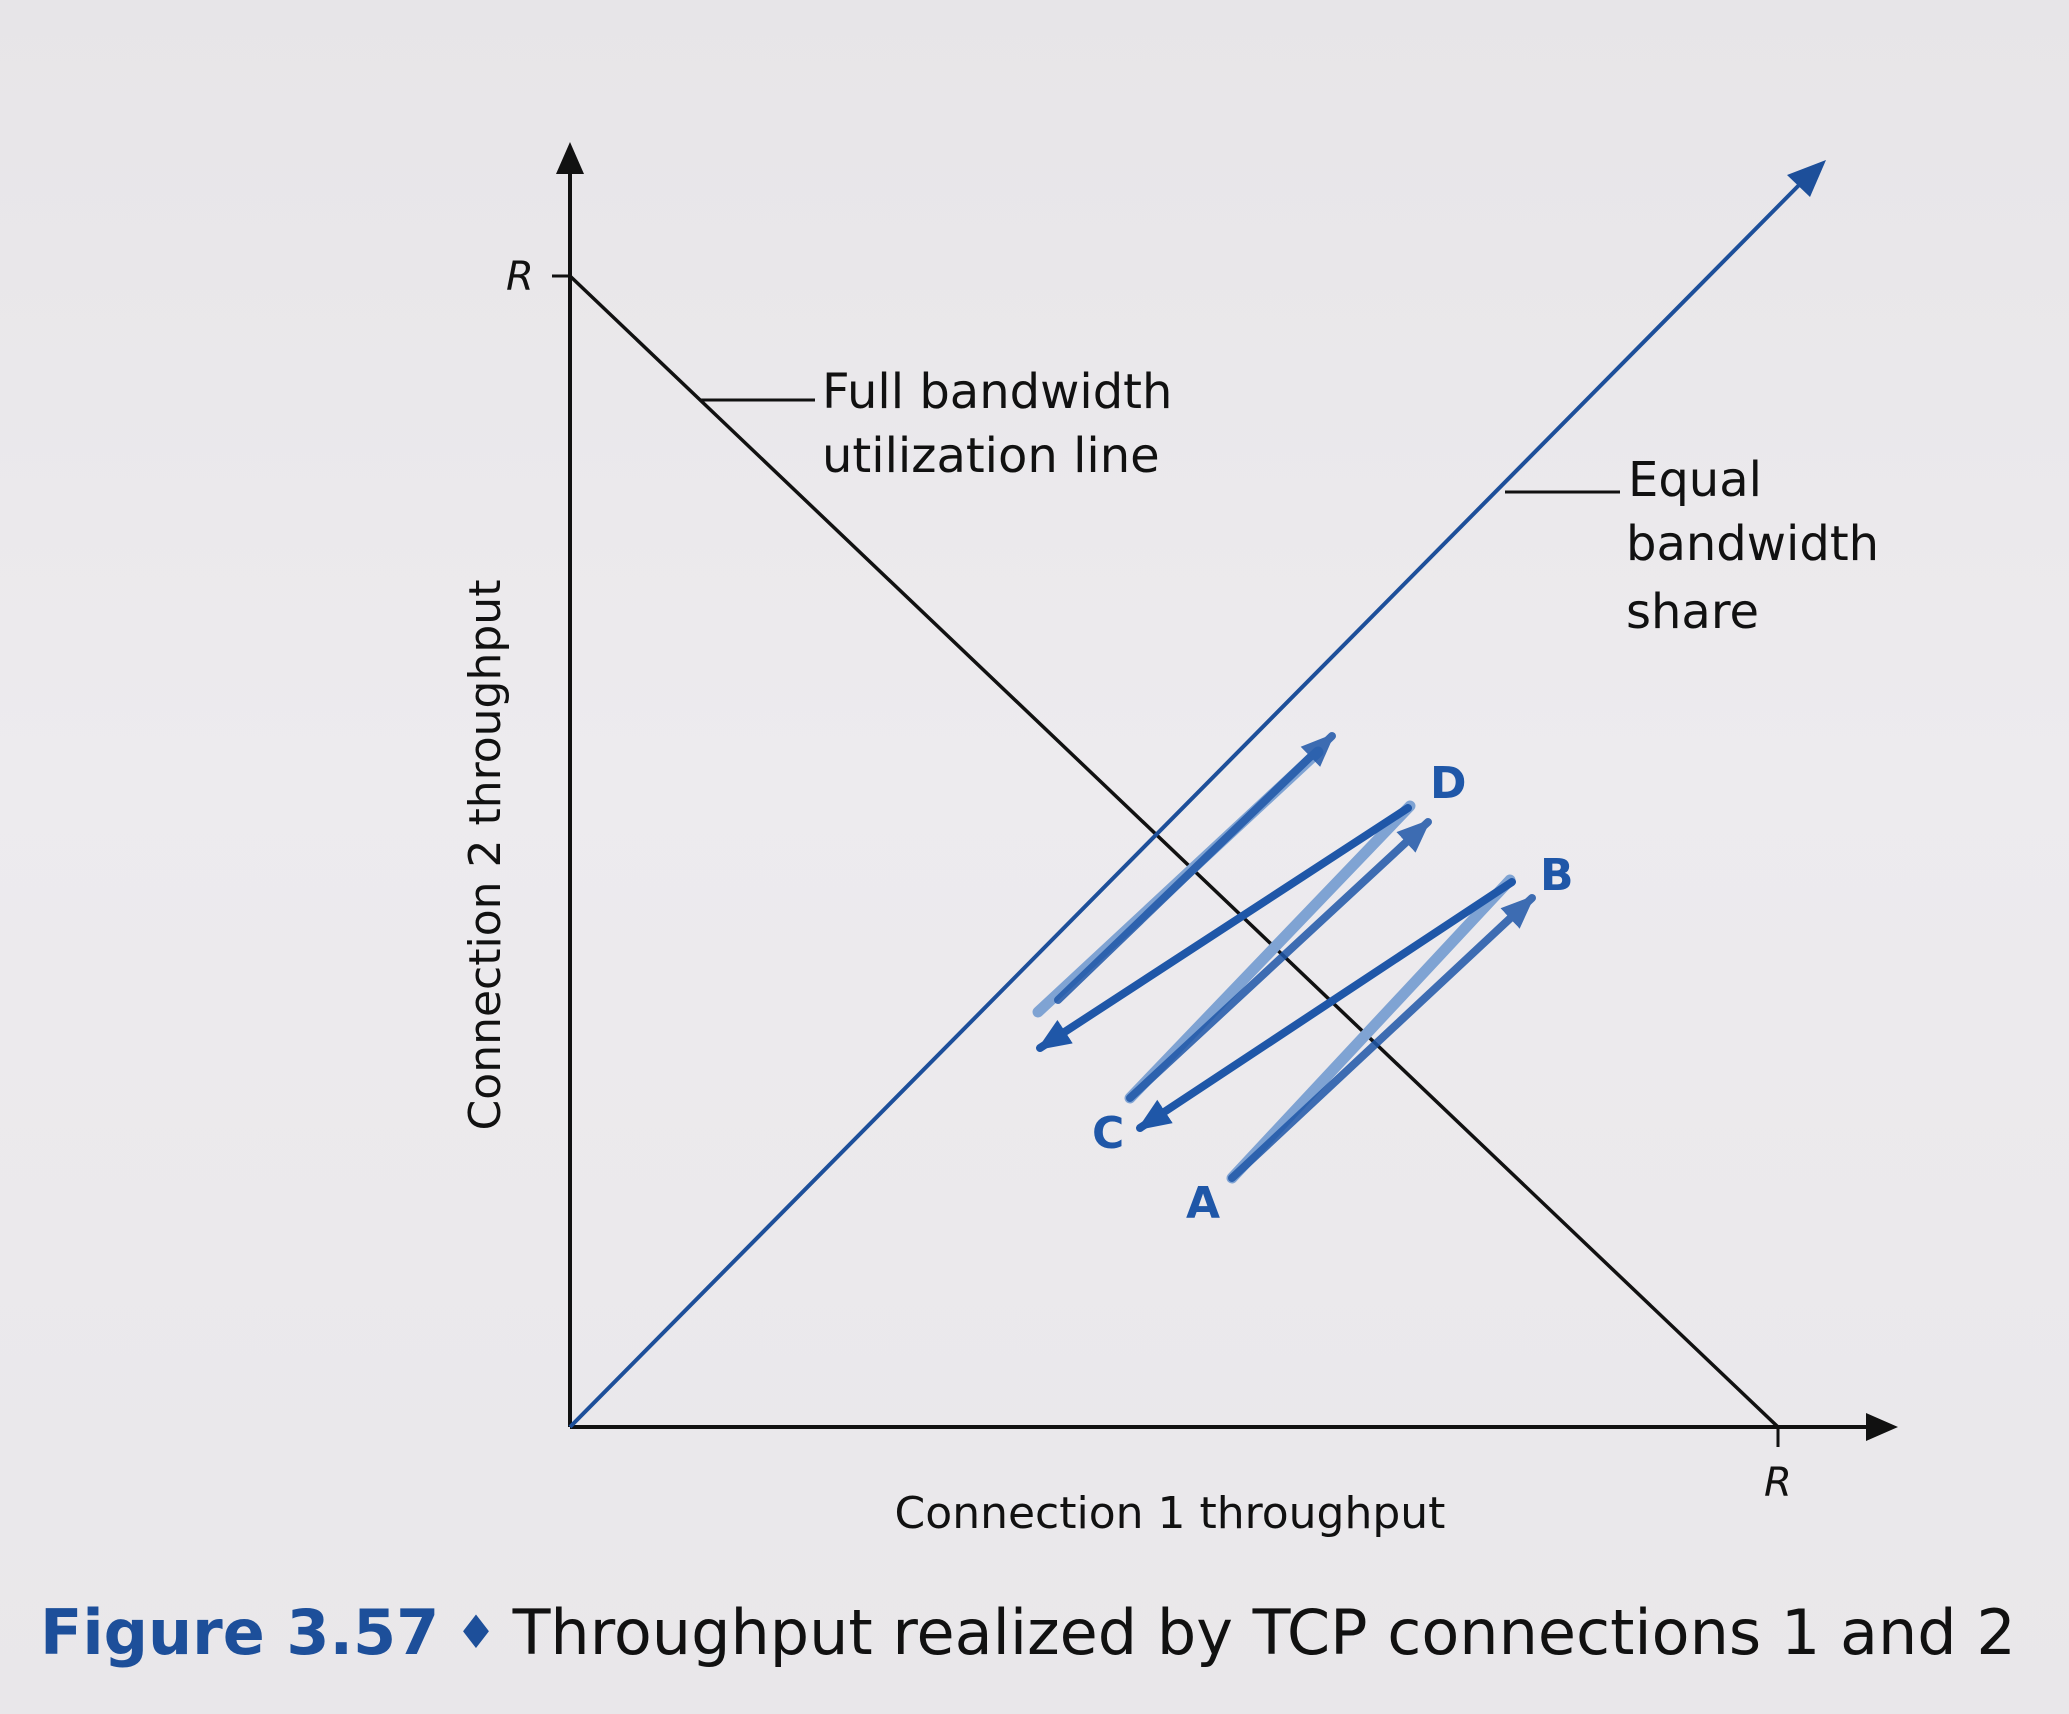  Describe the element at coordinates (1195, 868) in the screenshot. I see `arrow-next-increase` at that location.